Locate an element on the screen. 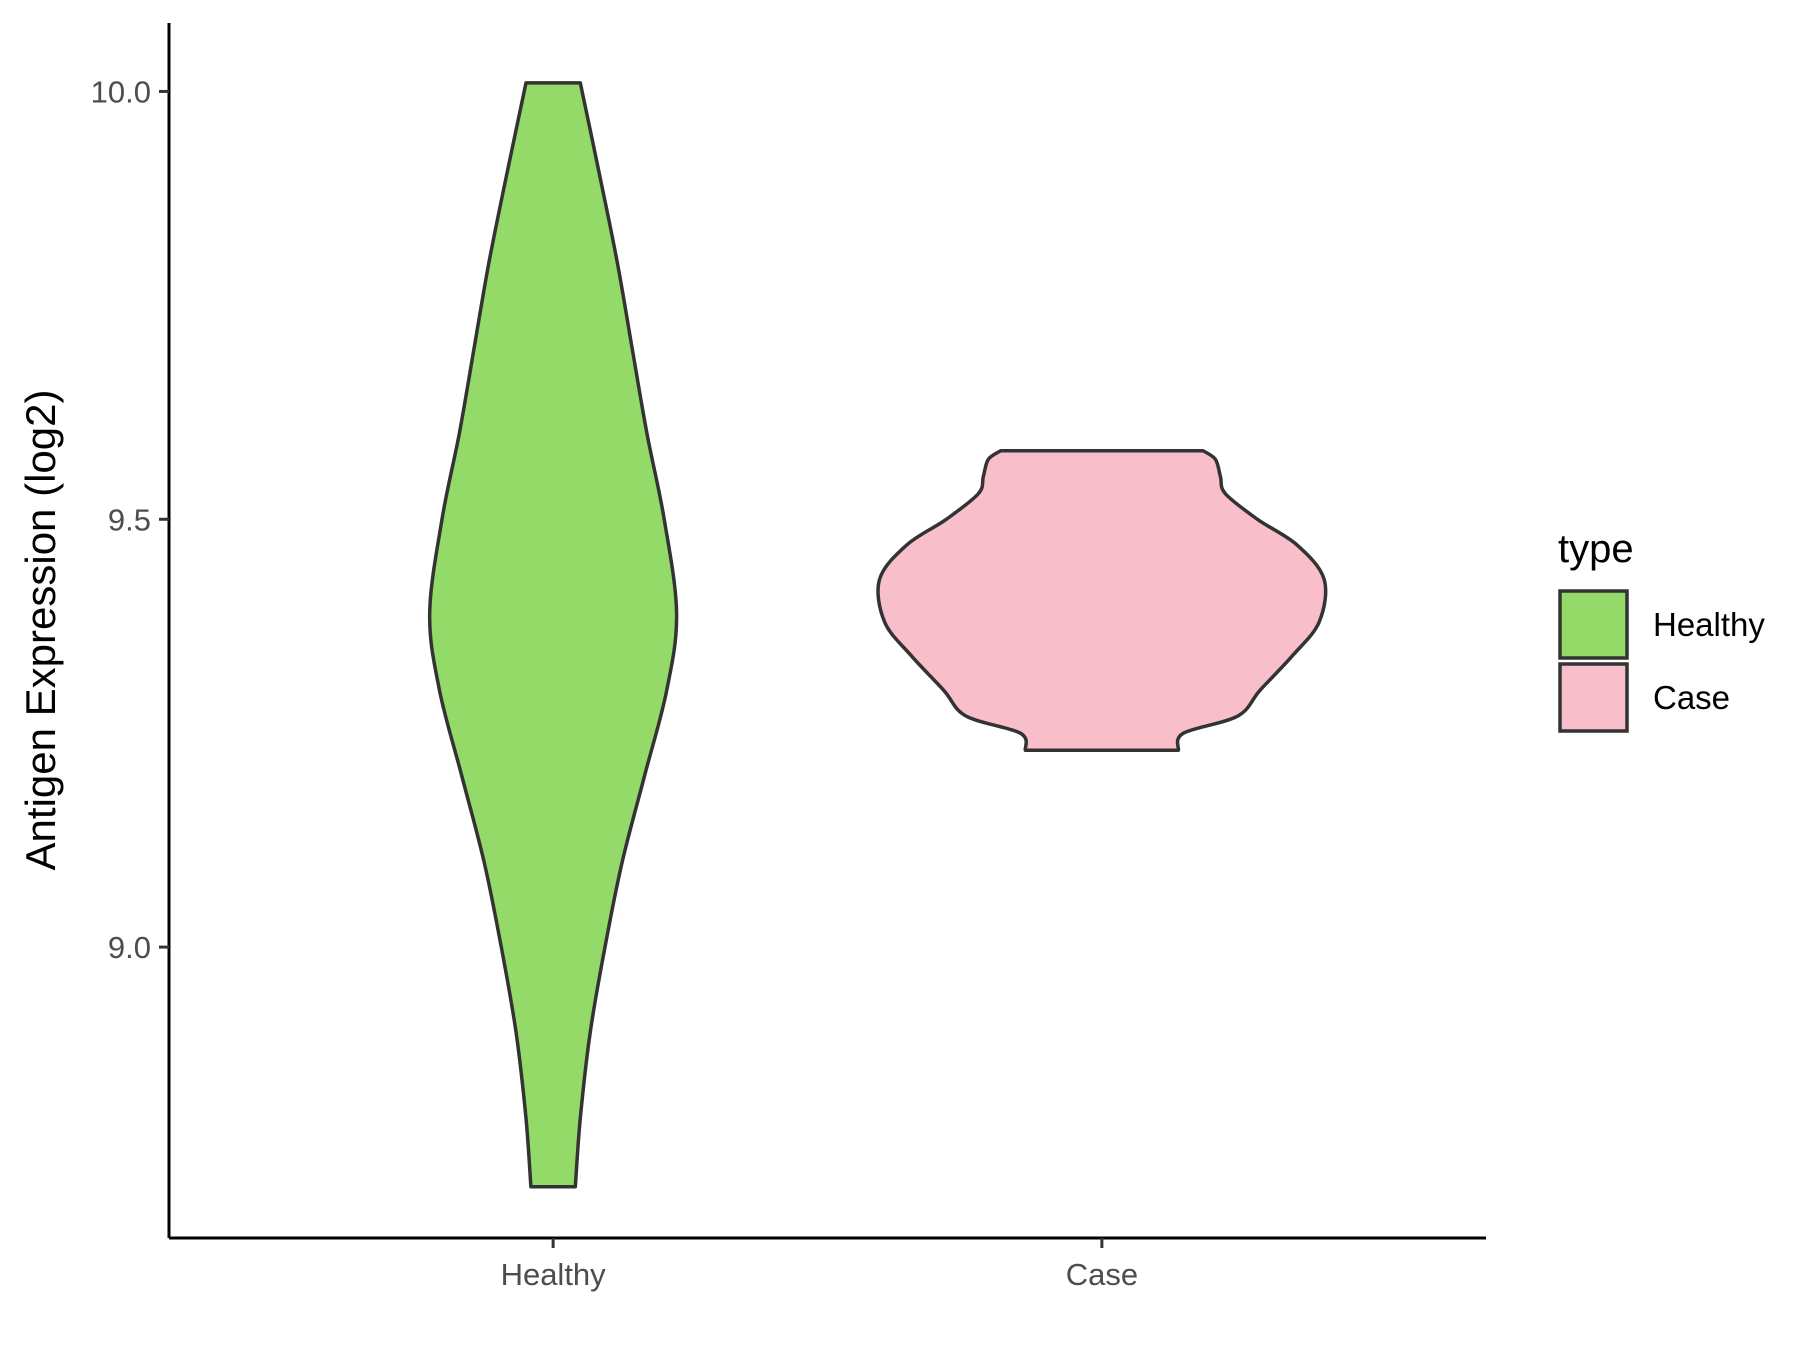  y-axis-ticks: 9.0 9.5 10.0 is located at coordinates (130, 519).